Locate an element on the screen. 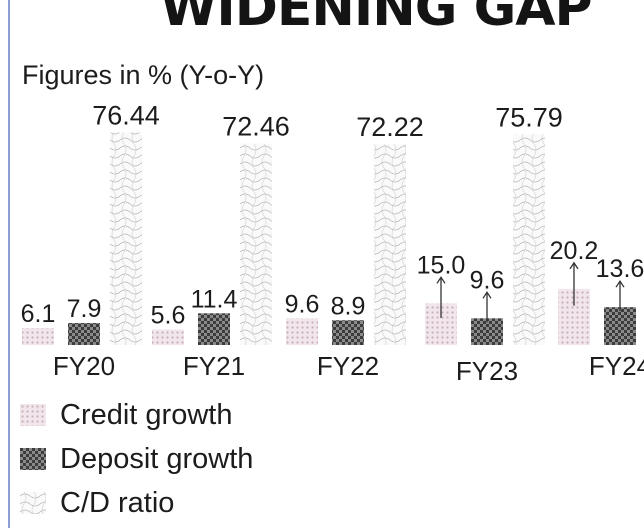 This screenshot has height=528, width=644. chart-subtitle: Figures in % (Y-o-Y) is located at coordinates (143, 75).